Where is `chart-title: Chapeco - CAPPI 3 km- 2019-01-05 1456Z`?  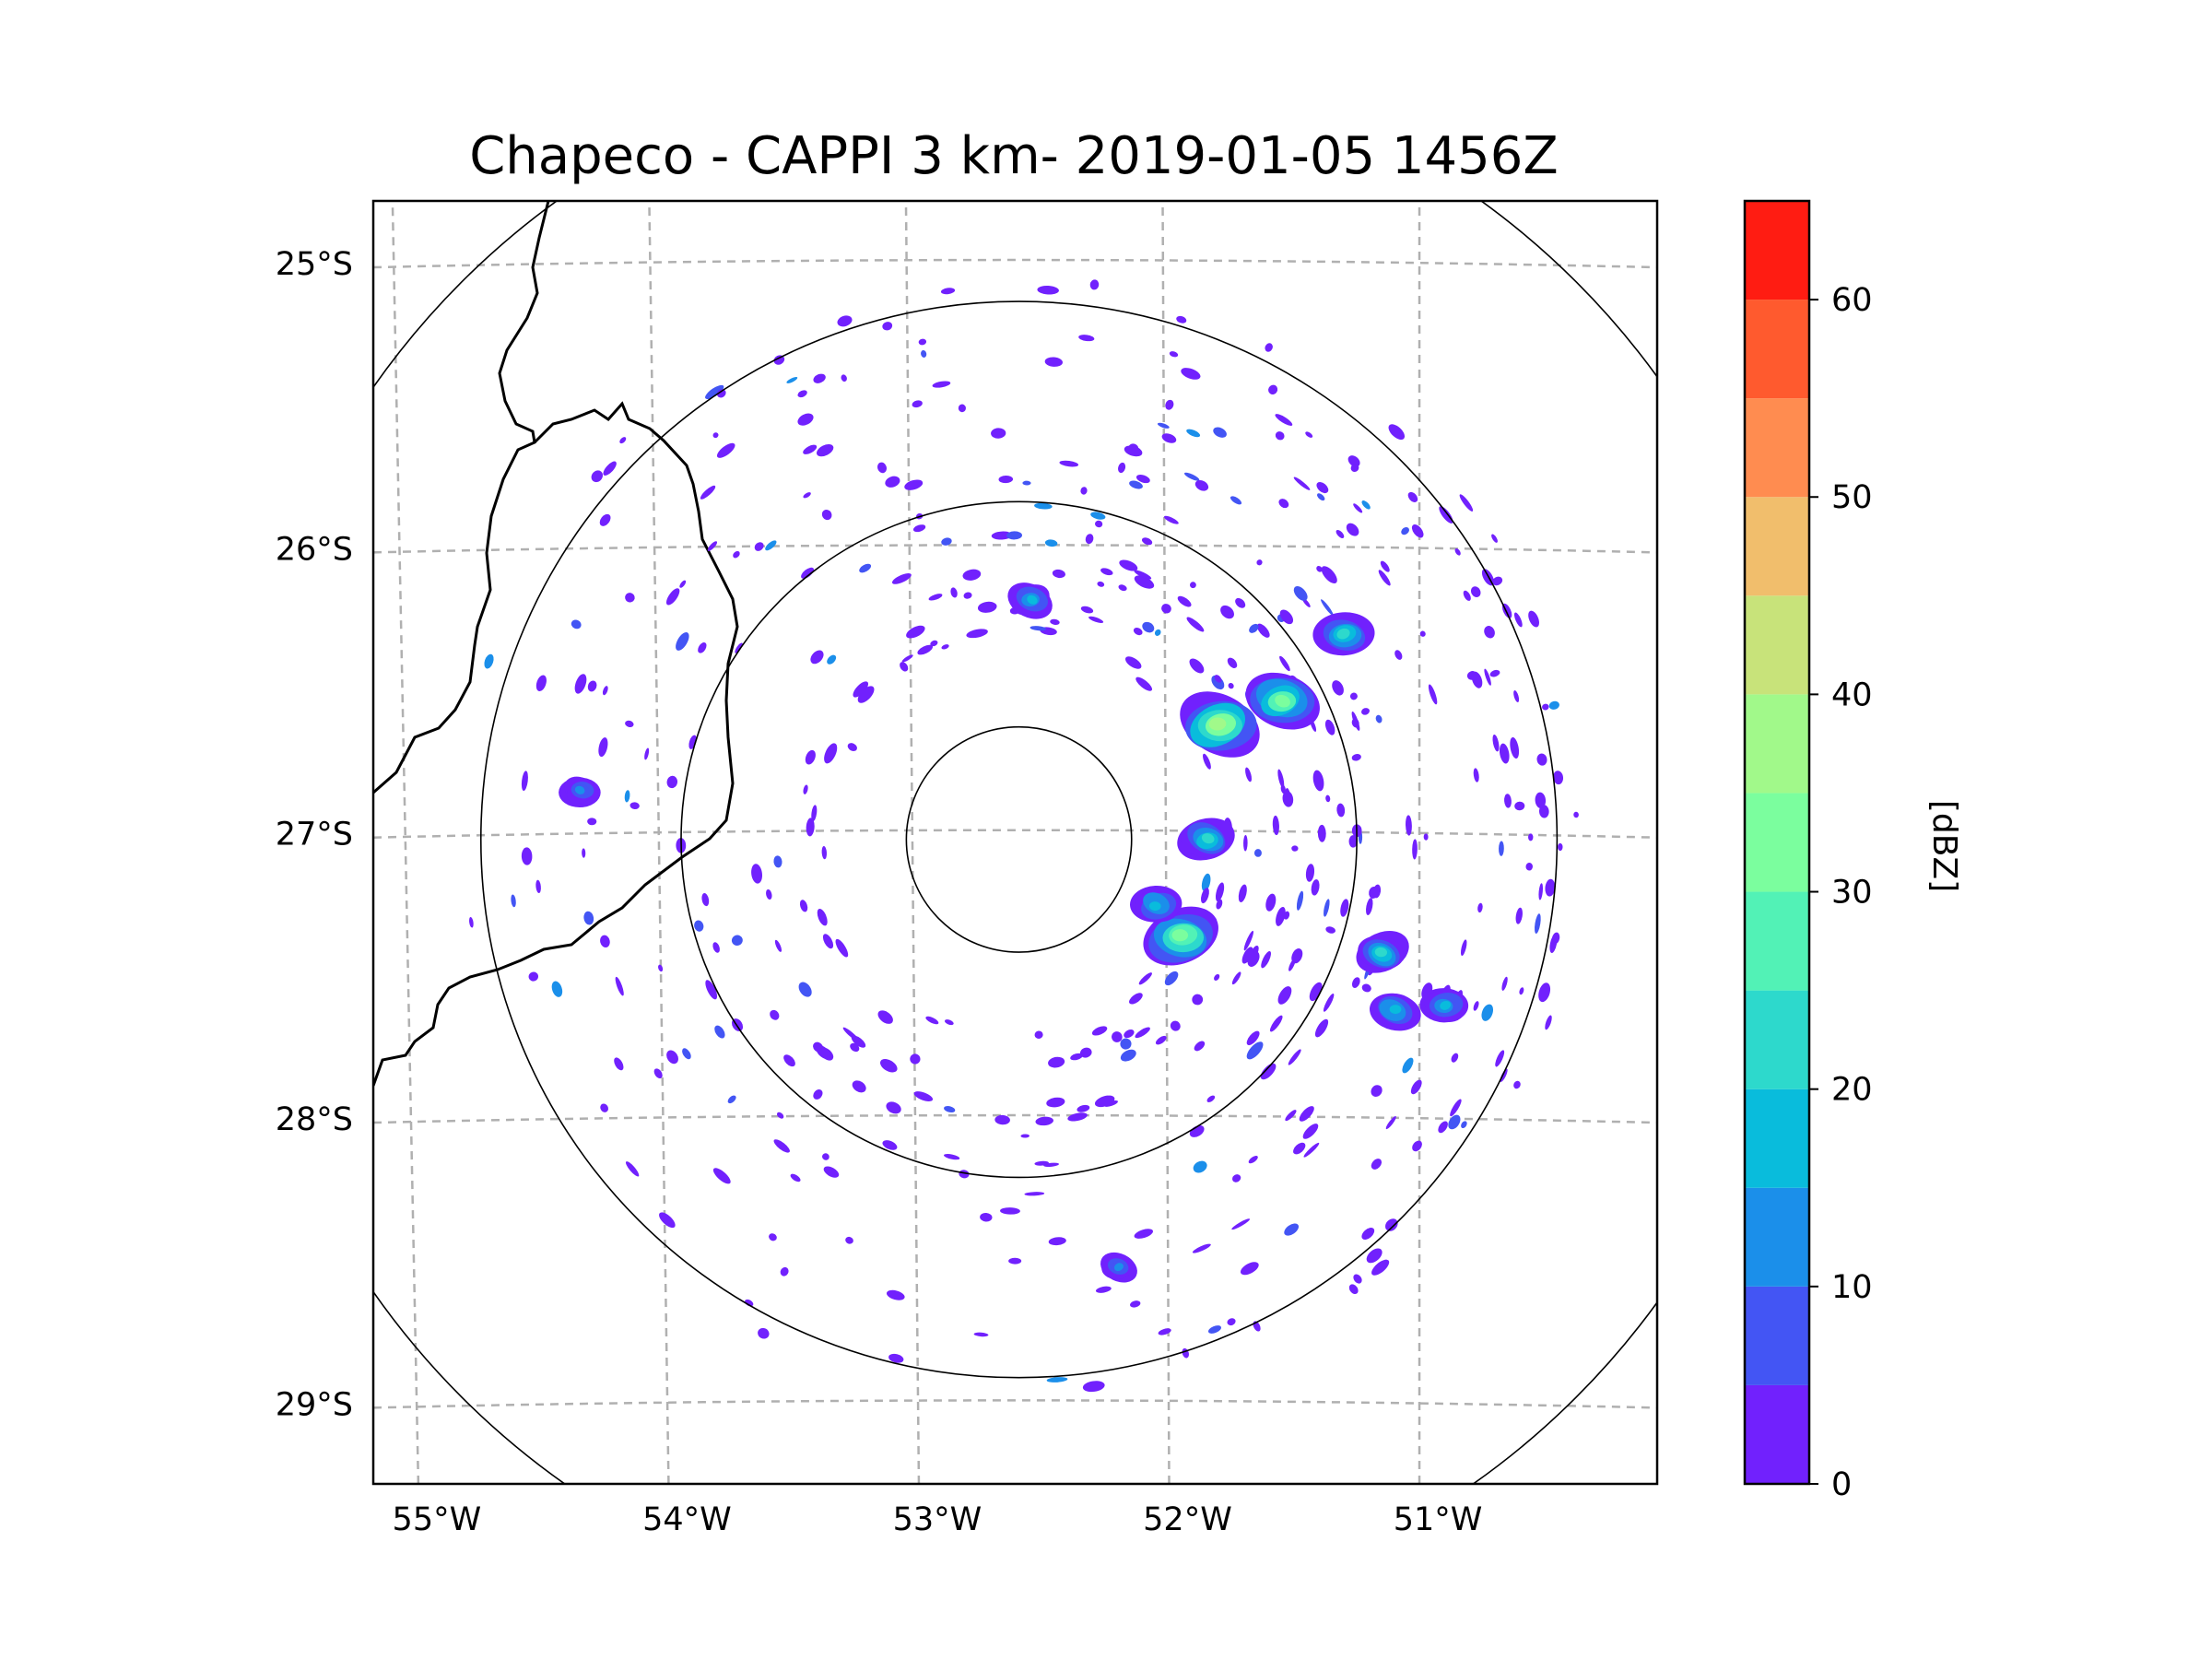 chart-title: Chapeco - CAPPI 3 km- 2019-01-05 1456Z is located at coordinates (1014, 156).